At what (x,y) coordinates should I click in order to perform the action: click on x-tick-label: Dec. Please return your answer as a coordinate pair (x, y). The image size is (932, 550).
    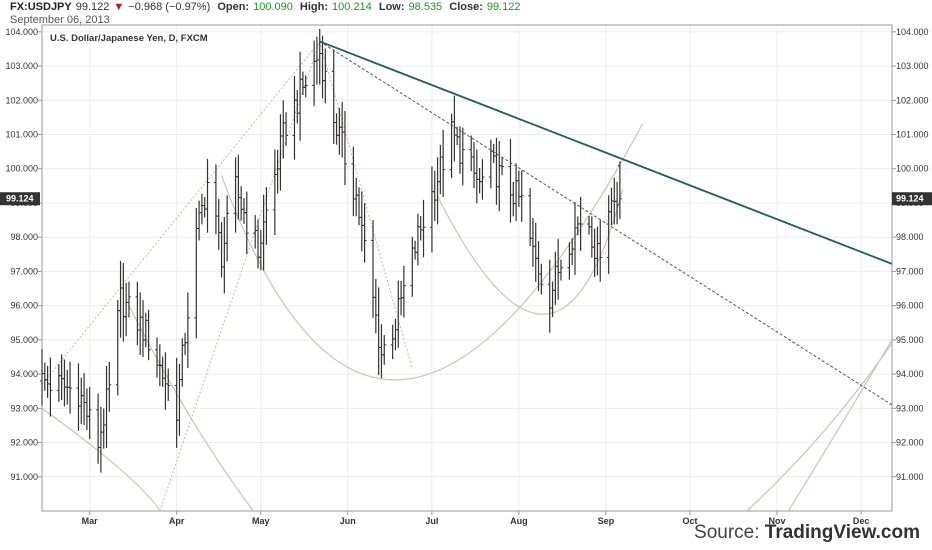
    Looking at the image, I should click on (861, 521).